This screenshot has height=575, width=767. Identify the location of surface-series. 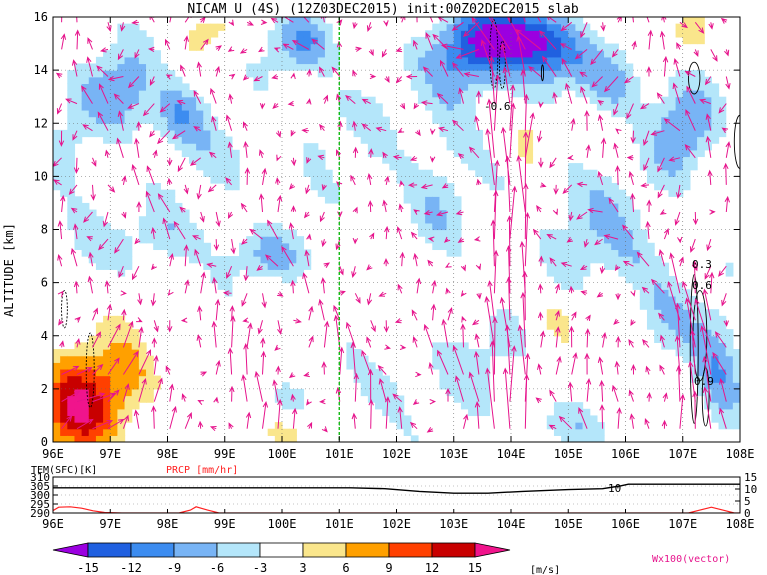
(396, 498).